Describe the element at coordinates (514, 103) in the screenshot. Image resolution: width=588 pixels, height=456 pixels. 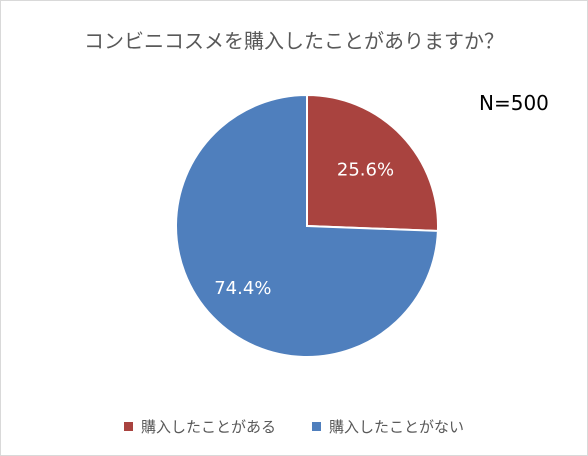
I see `sample-size-label: N=500` at that location.